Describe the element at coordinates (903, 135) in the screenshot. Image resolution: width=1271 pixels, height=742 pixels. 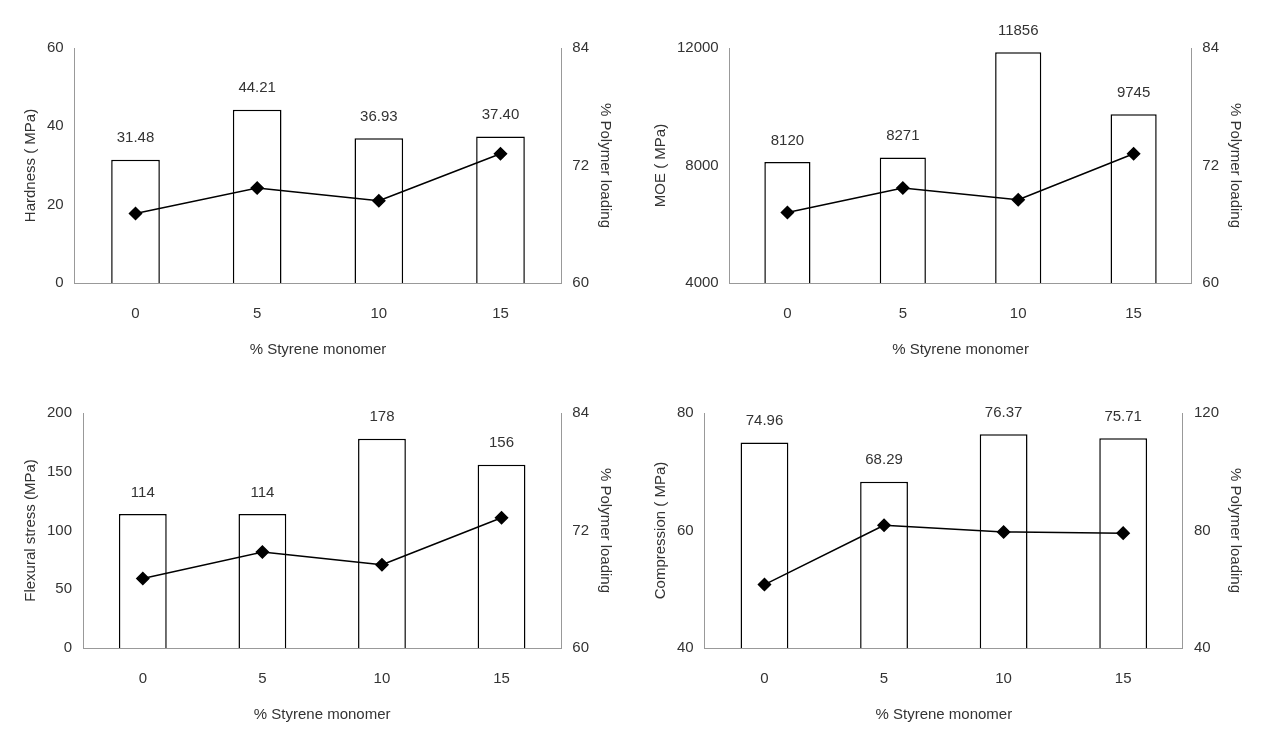
I see `data-label: 8271` at that location.